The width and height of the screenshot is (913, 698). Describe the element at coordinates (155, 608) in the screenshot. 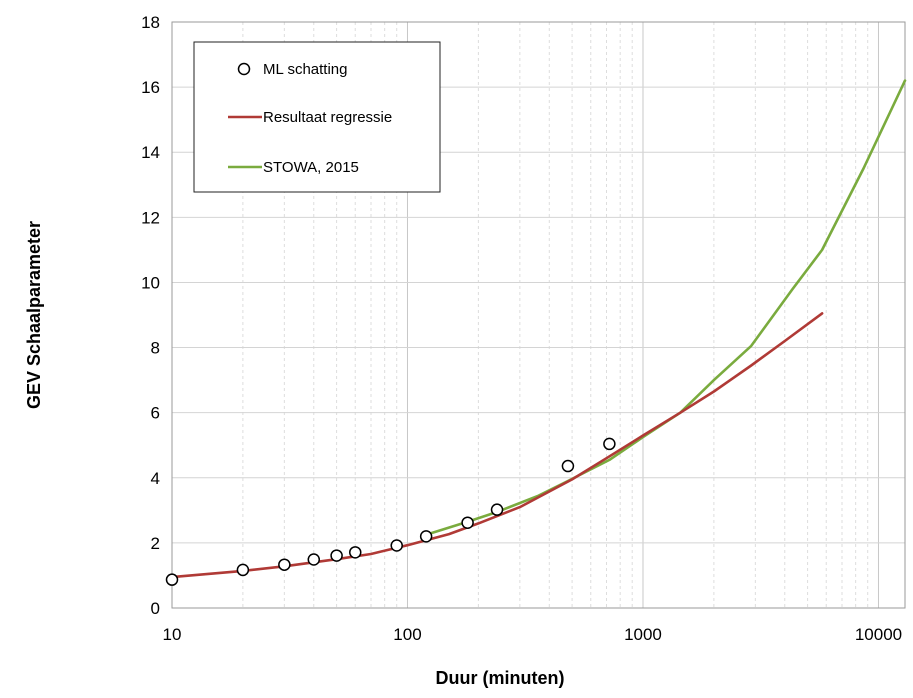

I see `y-tick-label: 0` at that location.